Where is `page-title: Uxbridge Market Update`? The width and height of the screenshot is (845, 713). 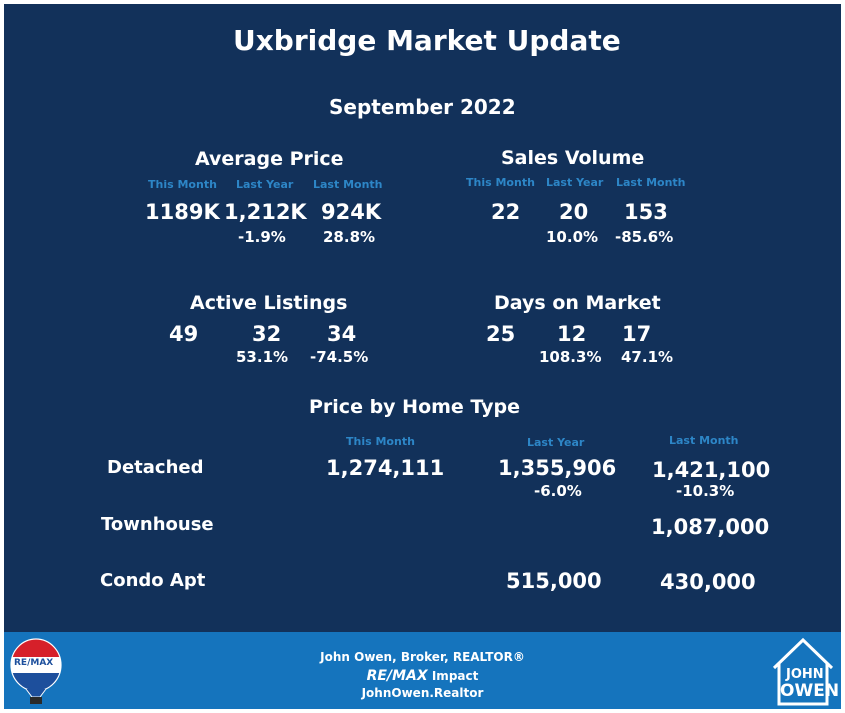 page-title: Uxbridge Market Update is located at coordinates (427, 40).